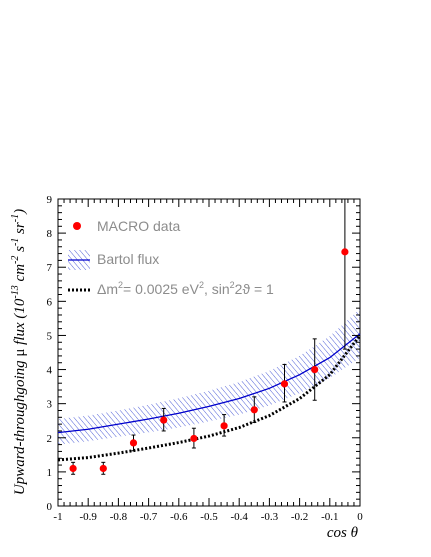 Image resolution: width=431 pixels, height=557 pixels. I want to click on x-tick-label: 0, so click(360, 517).